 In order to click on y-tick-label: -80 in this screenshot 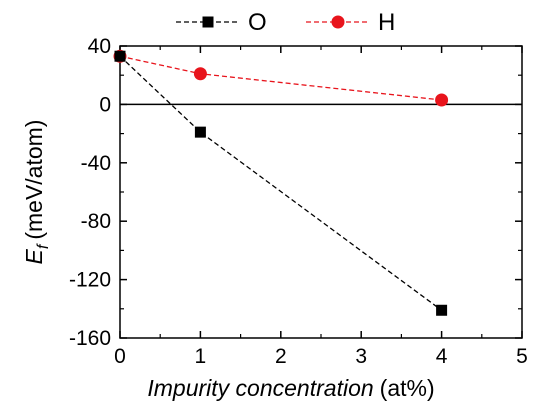, I will do `click(96, 221)`.